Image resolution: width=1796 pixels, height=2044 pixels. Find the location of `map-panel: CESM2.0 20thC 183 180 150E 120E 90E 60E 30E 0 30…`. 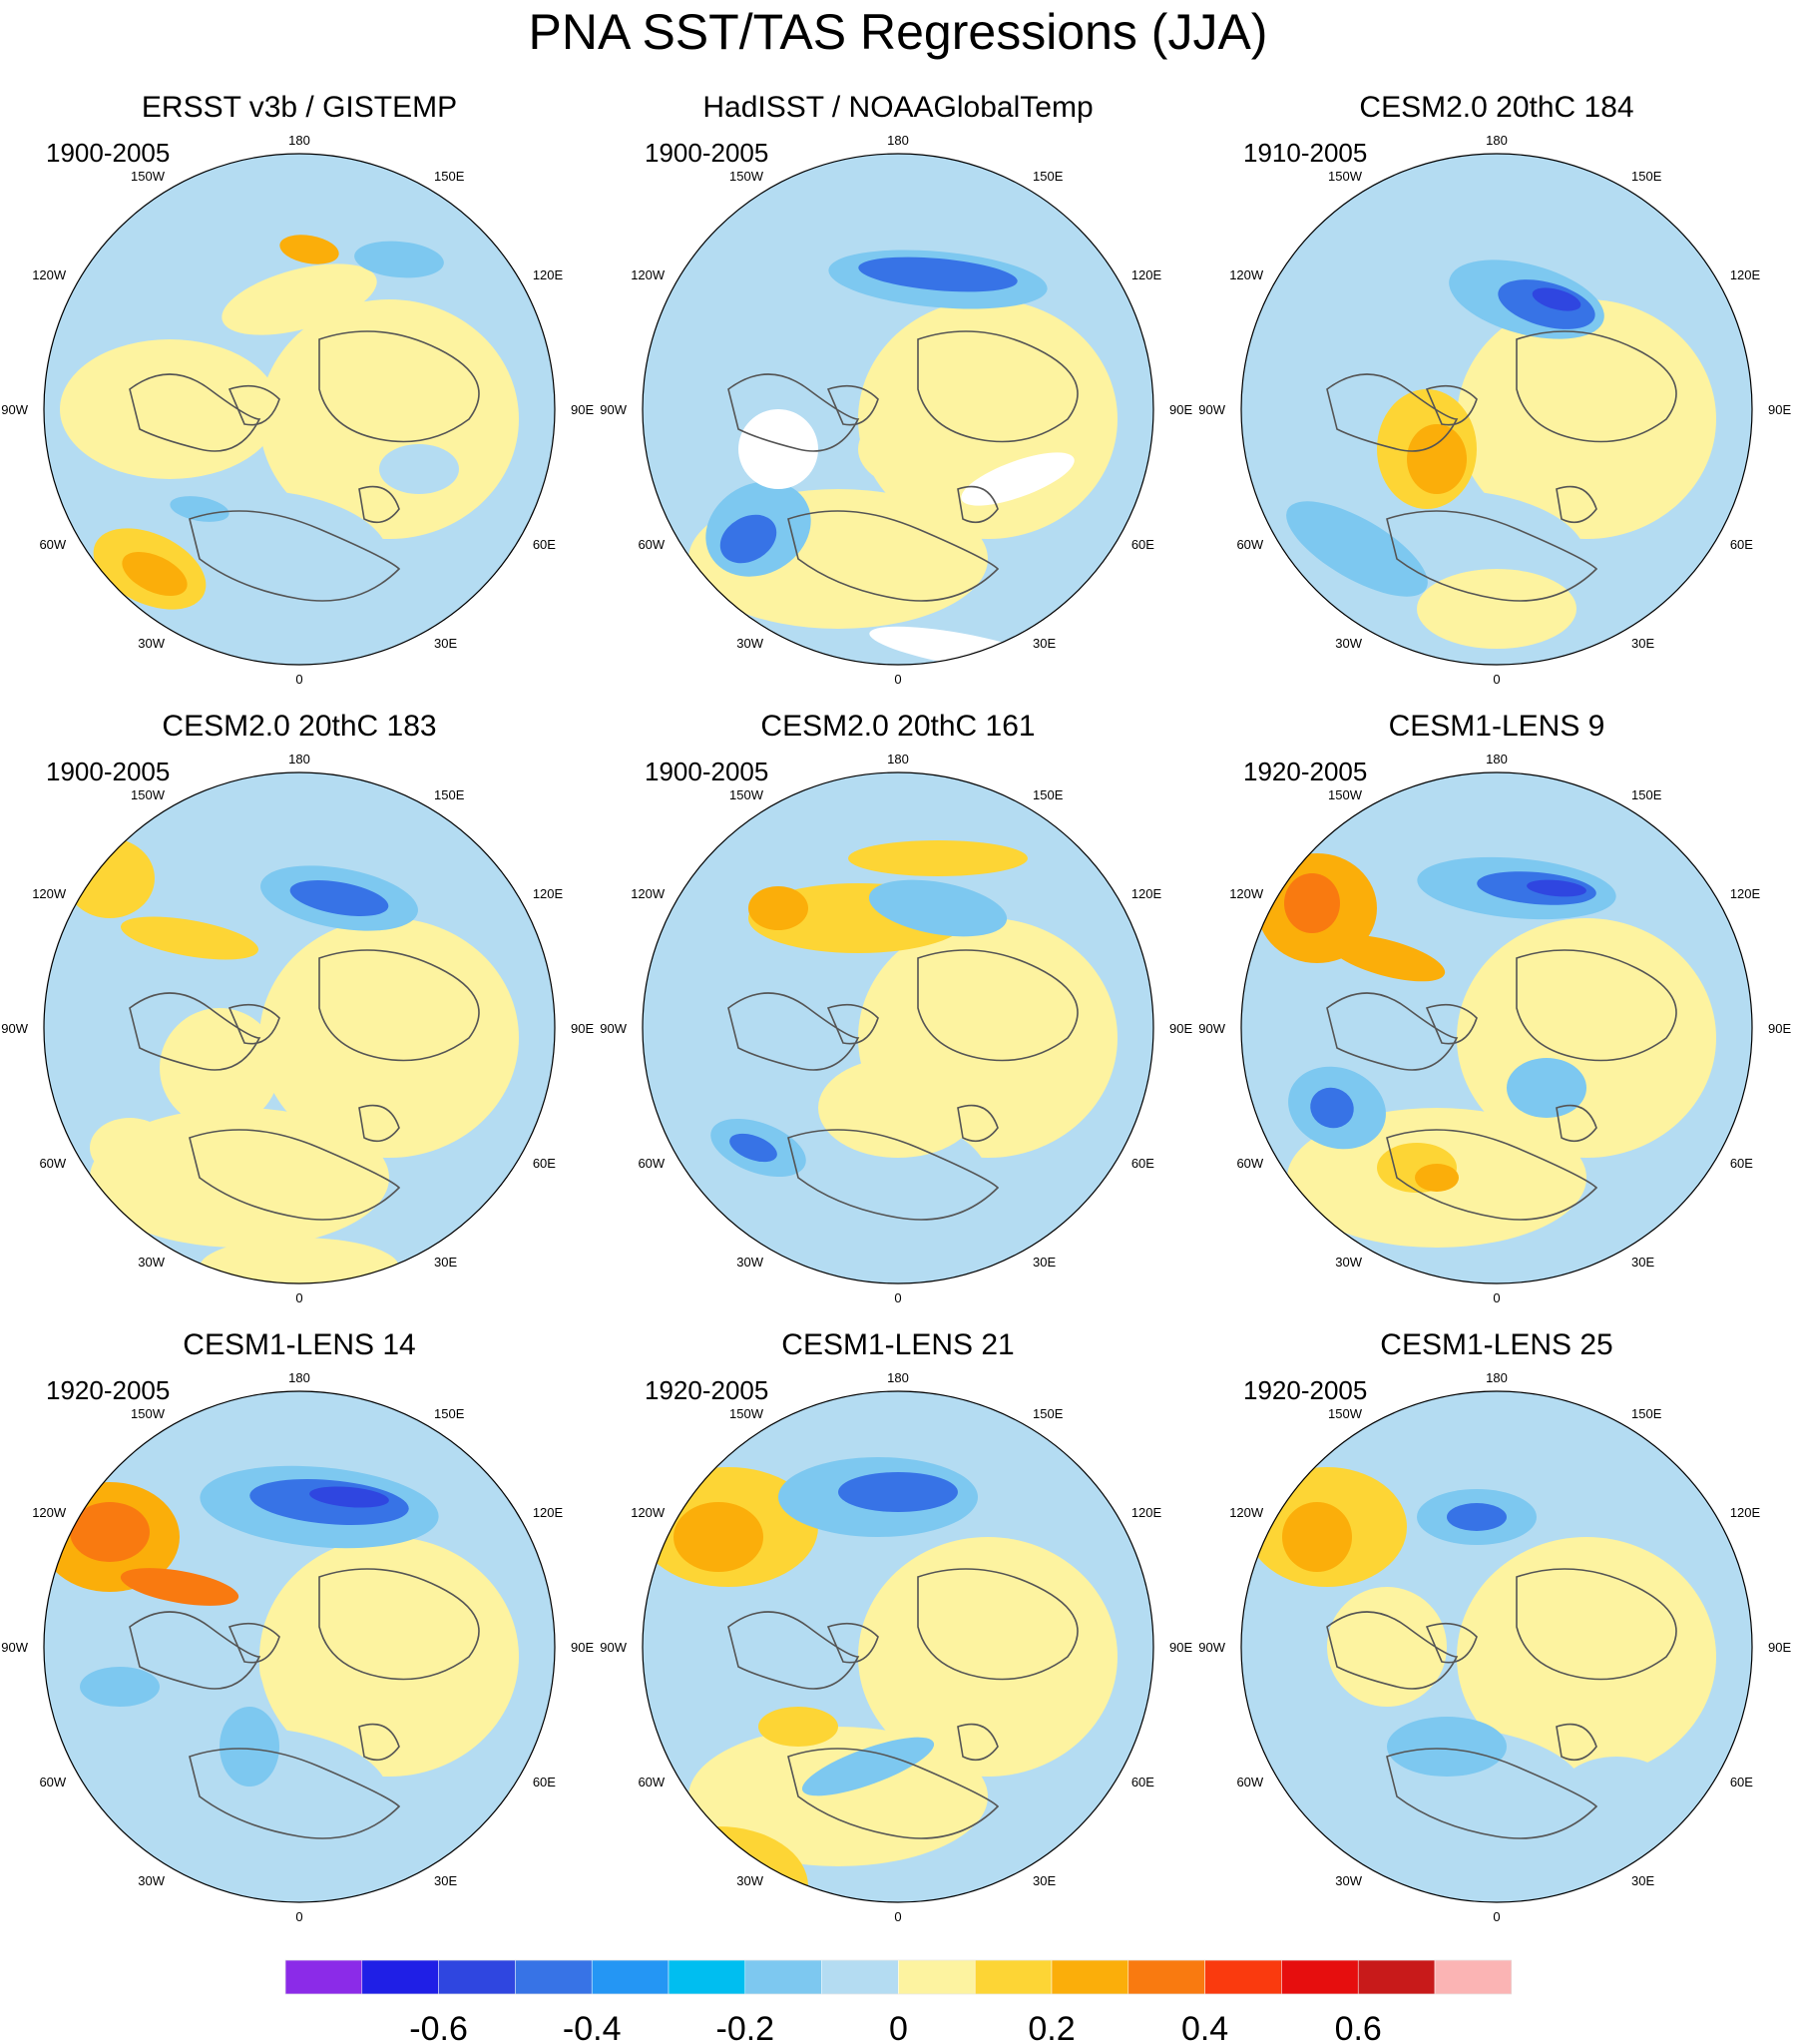

map-panel: CESM2.0 20thC 183 180 150E 120E 90E 60E 30E 0 30… is located at coordinates (299, 1018).